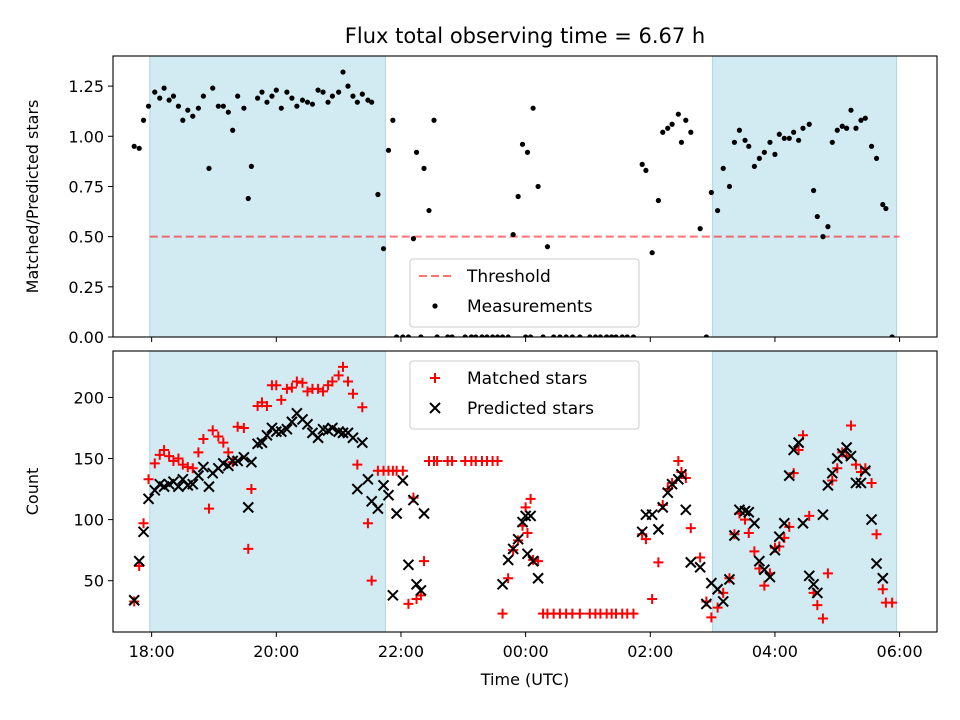 The image size is (960, 720). What do you see at coordinates (401, 651) in the screenshot?
I see `x-tick-label: 22:00` at bounding box center [401, 651].